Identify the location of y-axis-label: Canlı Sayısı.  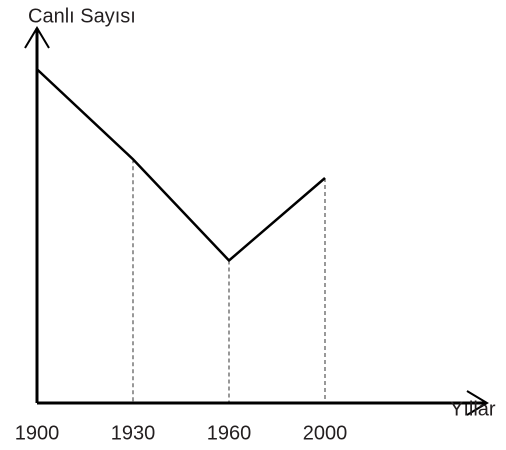
(82, 16).